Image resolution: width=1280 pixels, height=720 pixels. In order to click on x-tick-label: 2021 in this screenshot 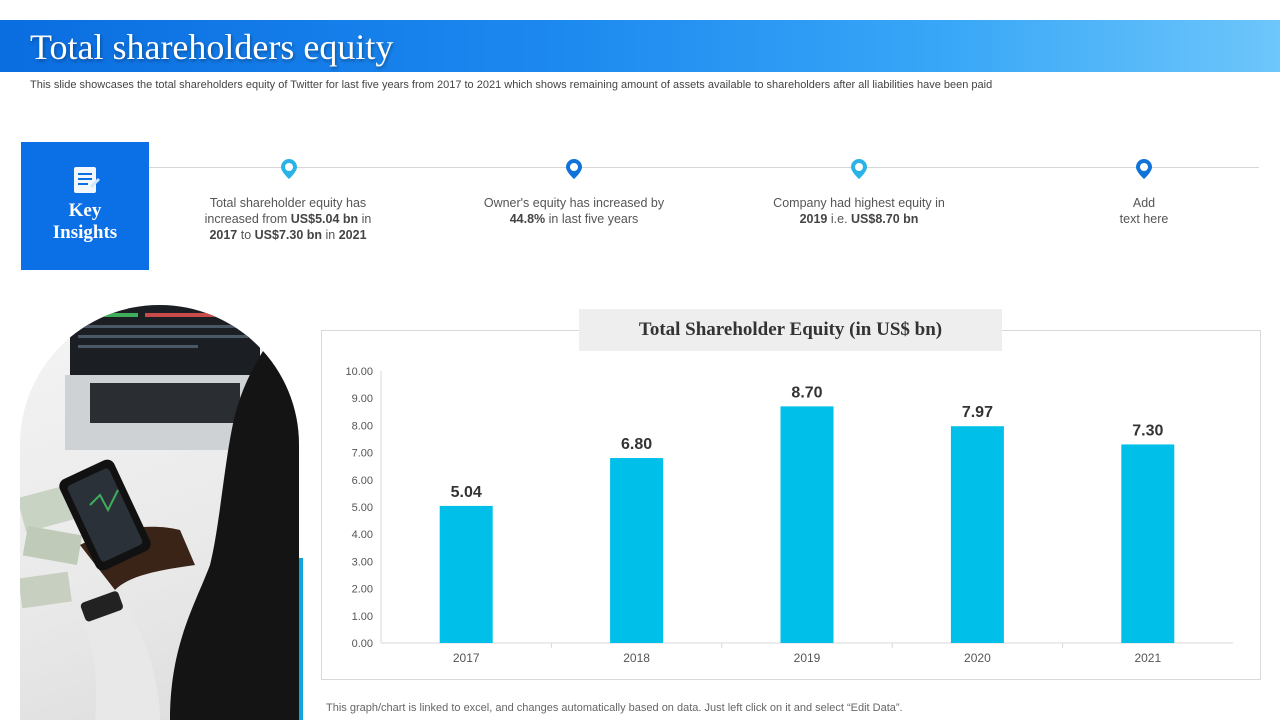, I will do `click(1147, 658)`.